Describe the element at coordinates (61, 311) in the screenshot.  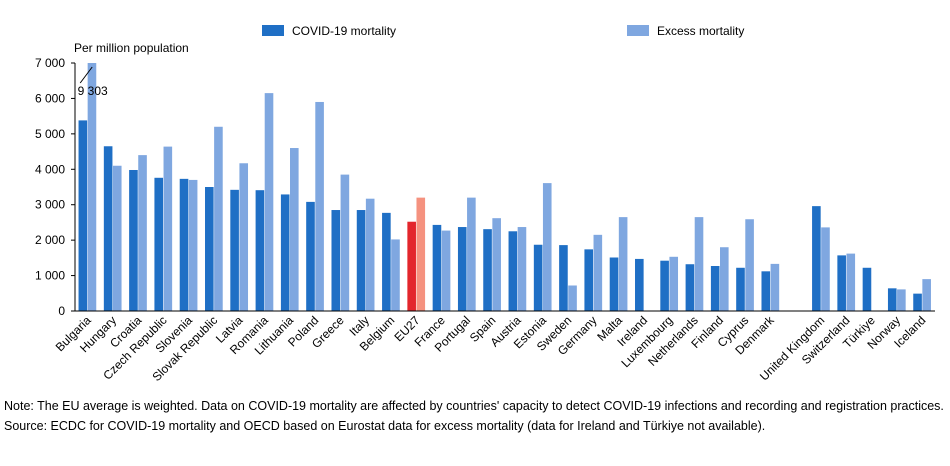
I see `y-tick-label: 0` at that location.